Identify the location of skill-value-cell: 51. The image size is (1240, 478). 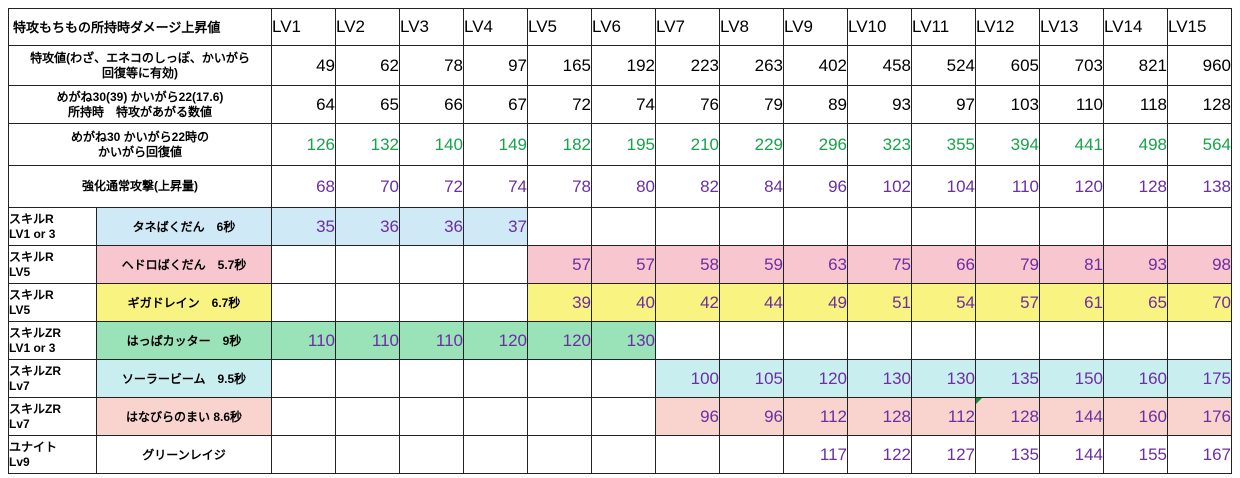
(879, 302).